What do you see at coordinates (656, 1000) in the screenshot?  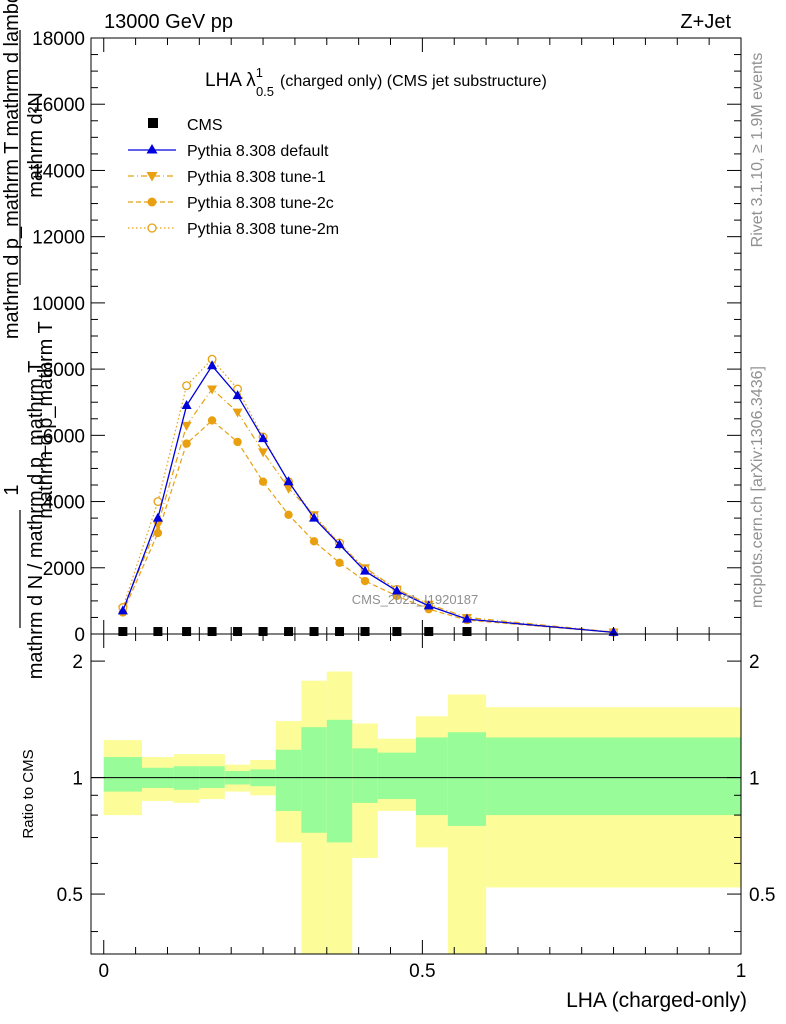 I see `x-axis-label: LHA (charged-only)` at bounding box center [656, 1000].